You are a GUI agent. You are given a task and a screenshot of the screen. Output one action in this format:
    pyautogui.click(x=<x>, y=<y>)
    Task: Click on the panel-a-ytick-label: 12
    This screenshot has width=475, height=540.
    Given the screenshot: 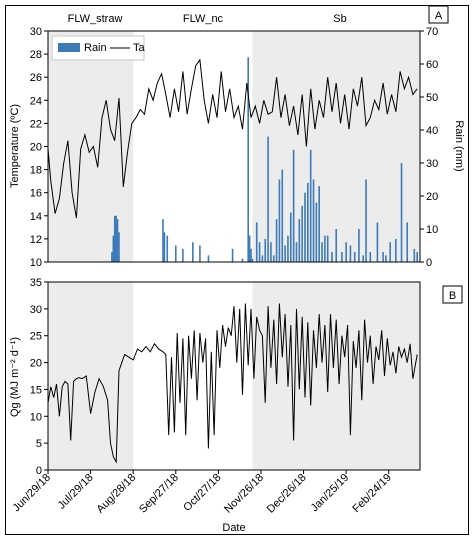 What is the action you would take?
    pyautogui.click(x=36, y=240)
    